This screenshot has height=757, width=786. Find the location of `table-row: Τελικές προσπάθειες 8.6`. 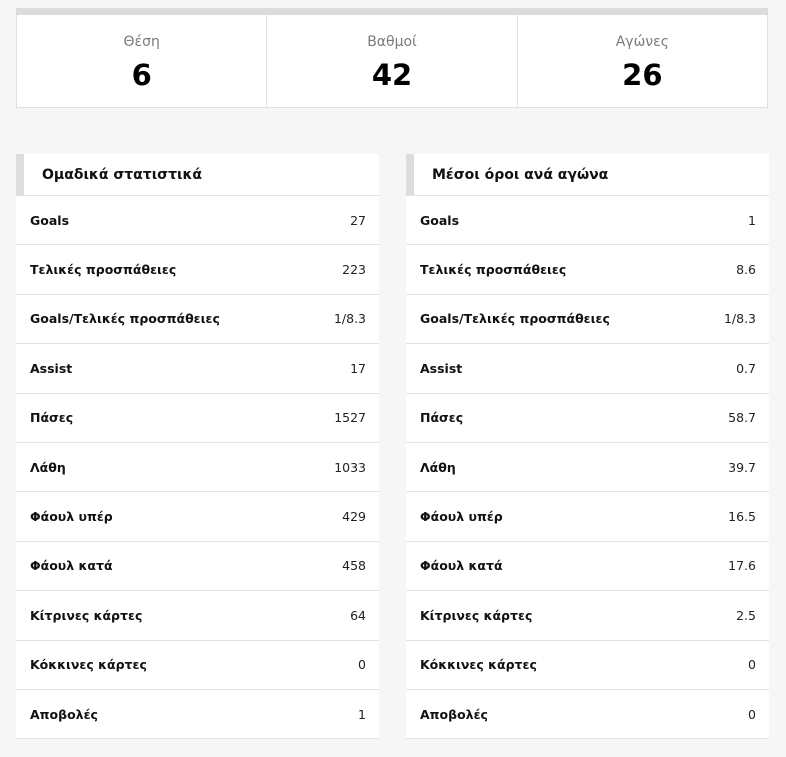

table-row: Τελικές προσπάθειες 8.6 is located at coordinates (587, 270).